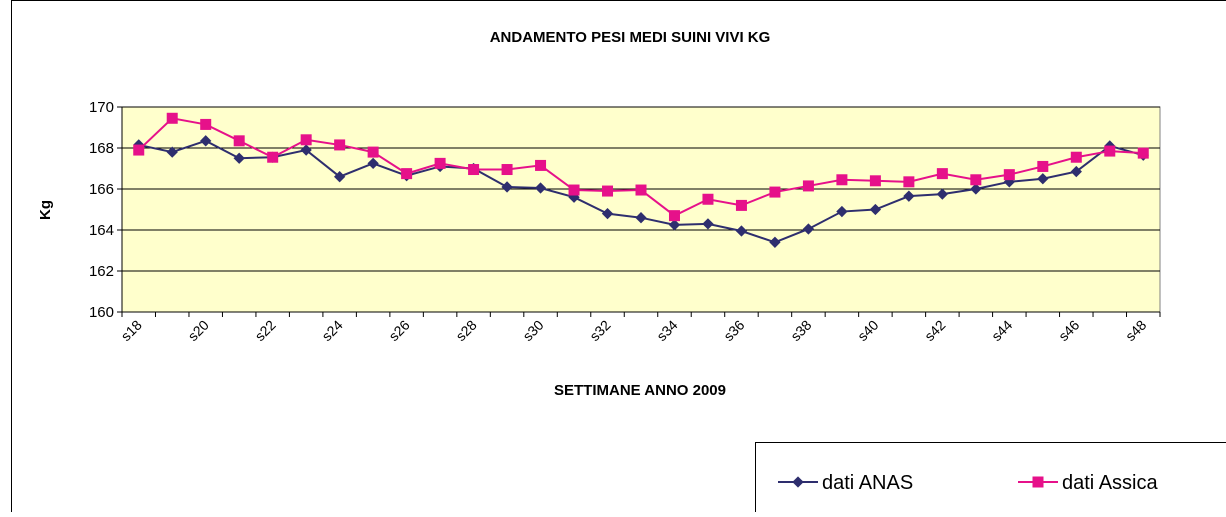  What do you see at coordinates (101, 189) in the screenshot?
I see `y-tick-label: 166` at bounding box center [101, 189].